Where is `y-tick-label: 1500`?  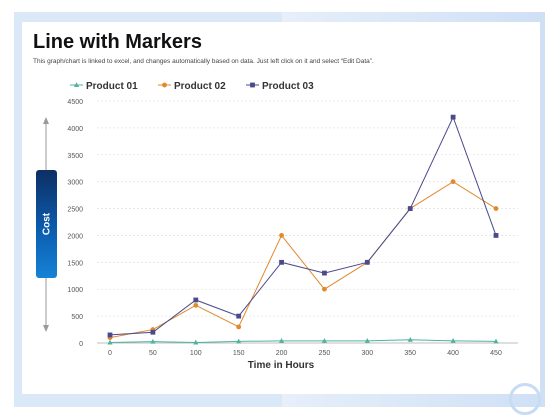
y-tick-label: 1500 is located at coordinates (75, 263).